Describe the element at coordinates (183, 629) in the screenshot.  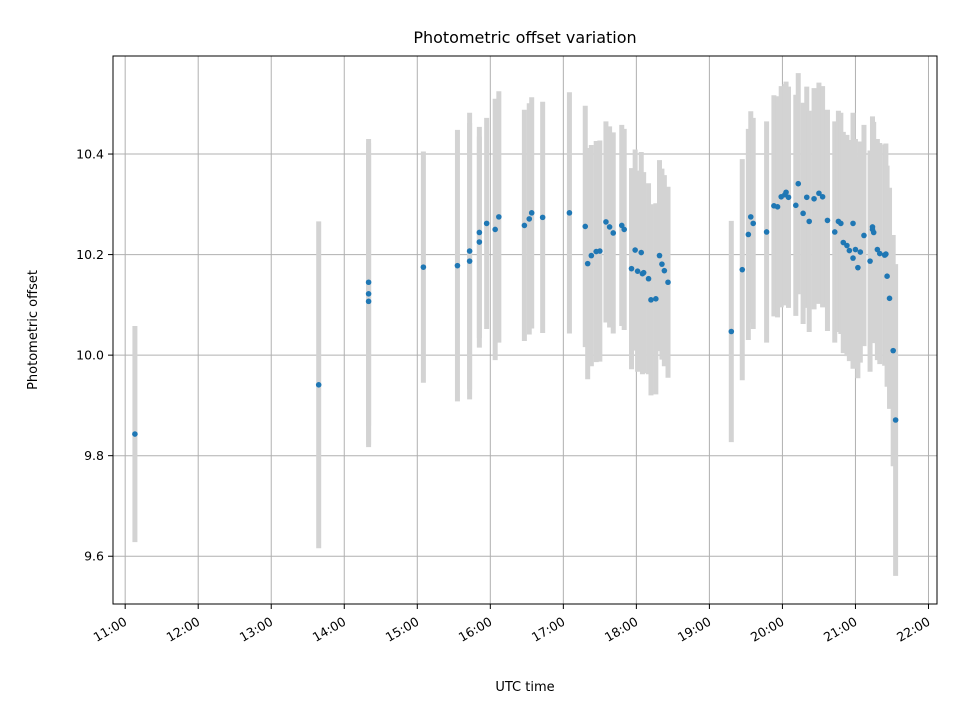
I see `x-tick-label: 12:00` at that location.